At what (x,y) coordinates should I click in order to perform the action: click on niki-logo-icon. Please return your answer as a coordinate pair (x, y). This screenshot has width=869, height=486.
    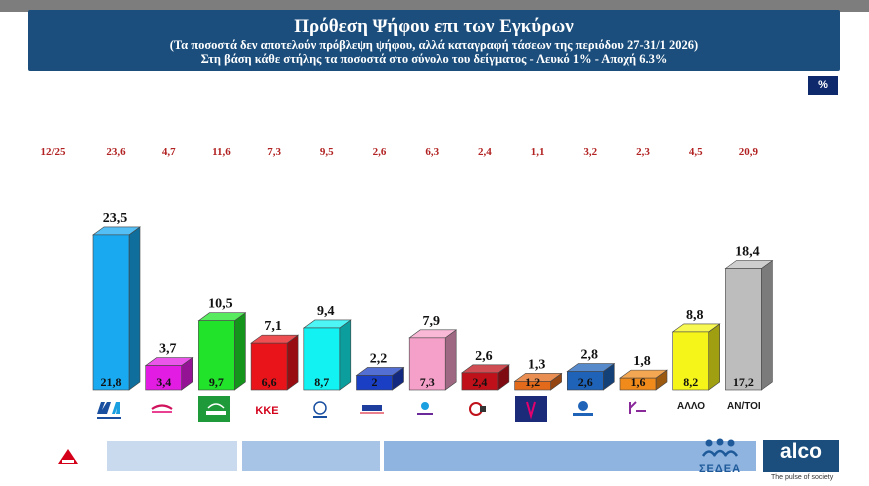
    Looking at the image, I should click on (372, 409).